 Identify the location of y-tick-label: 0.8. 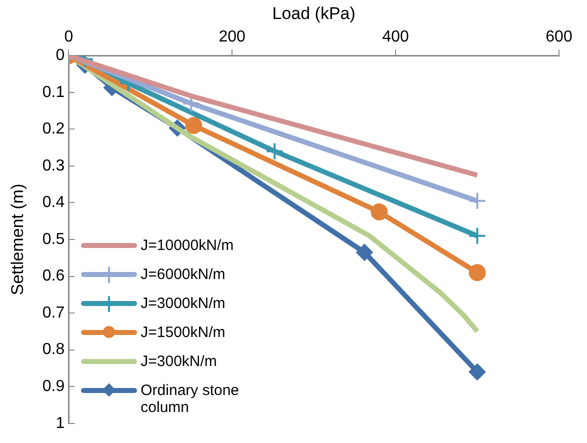
(53, 349).